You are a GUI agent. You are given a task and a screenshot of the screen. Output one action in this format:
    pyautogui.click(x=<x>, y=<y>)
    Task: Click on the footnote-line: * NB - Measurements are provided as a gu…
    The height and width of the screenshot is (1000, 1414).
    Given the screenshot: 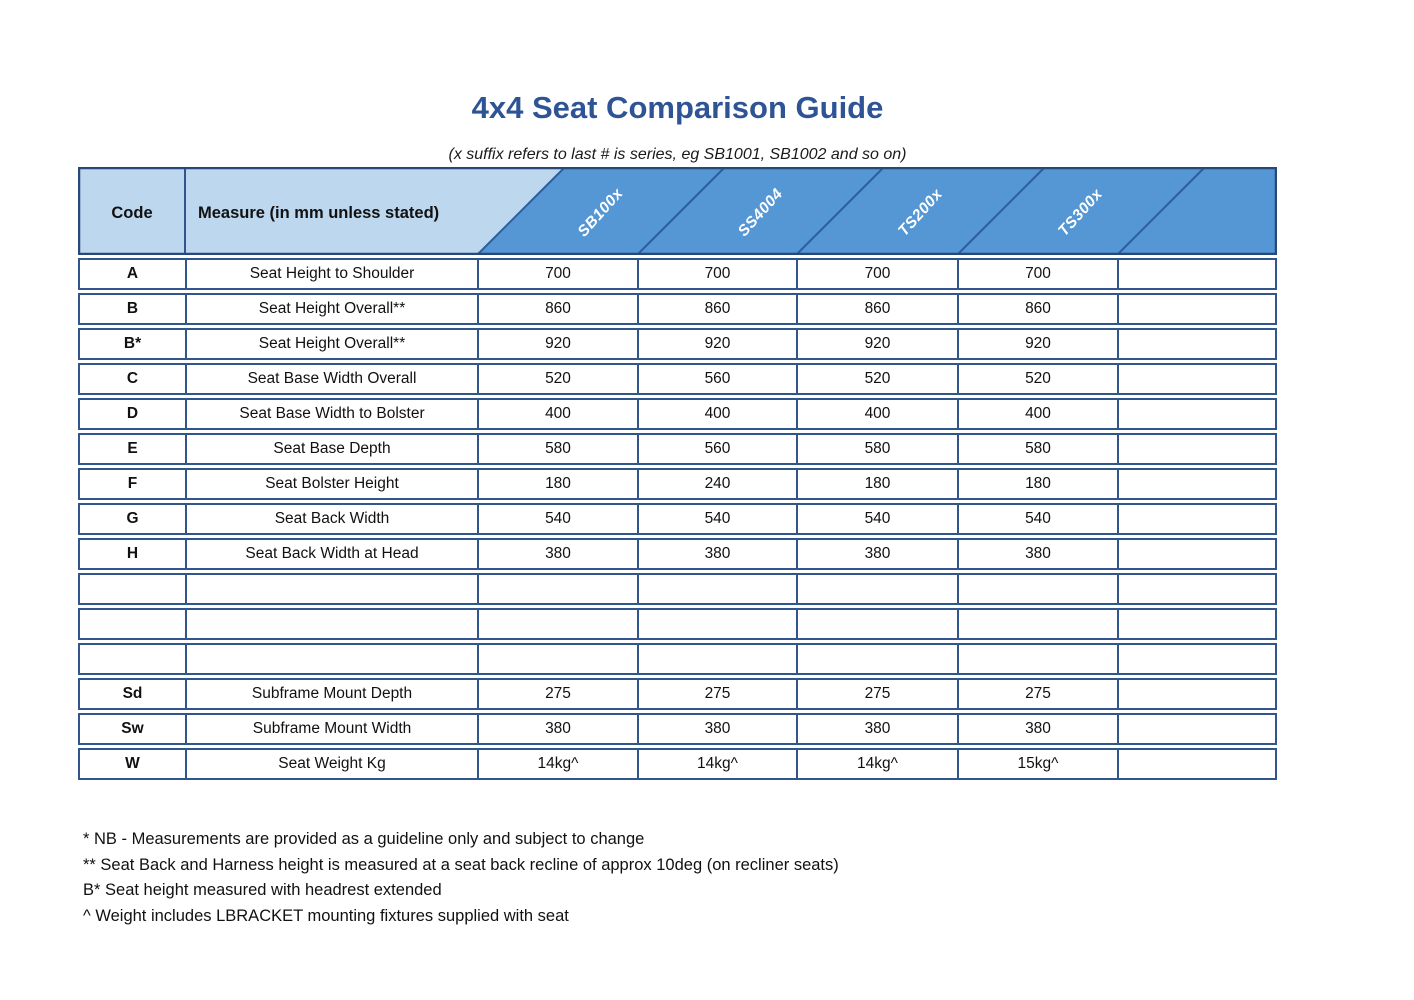 What is the action you would take?
    pyautogui.click(x=364, y=839)
    